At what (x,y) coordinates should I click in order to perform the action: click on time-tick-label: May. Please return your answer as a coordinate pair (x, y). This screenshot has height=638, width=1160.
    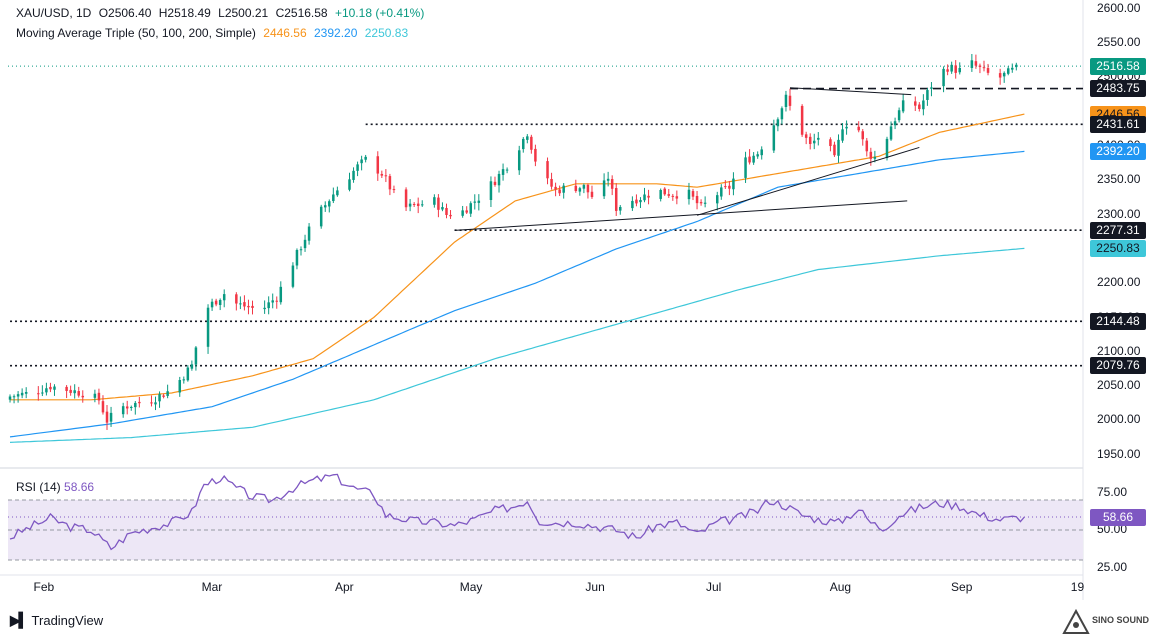
    Looking at the image, I should click on (471, 587).